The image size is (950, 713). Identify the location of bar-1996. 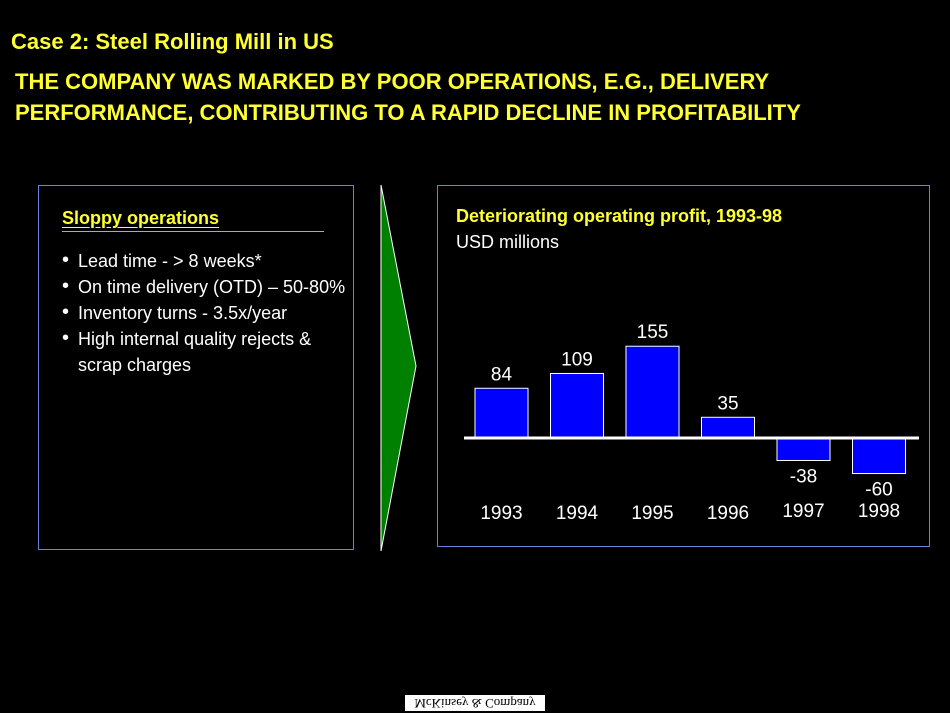
(728, 427).